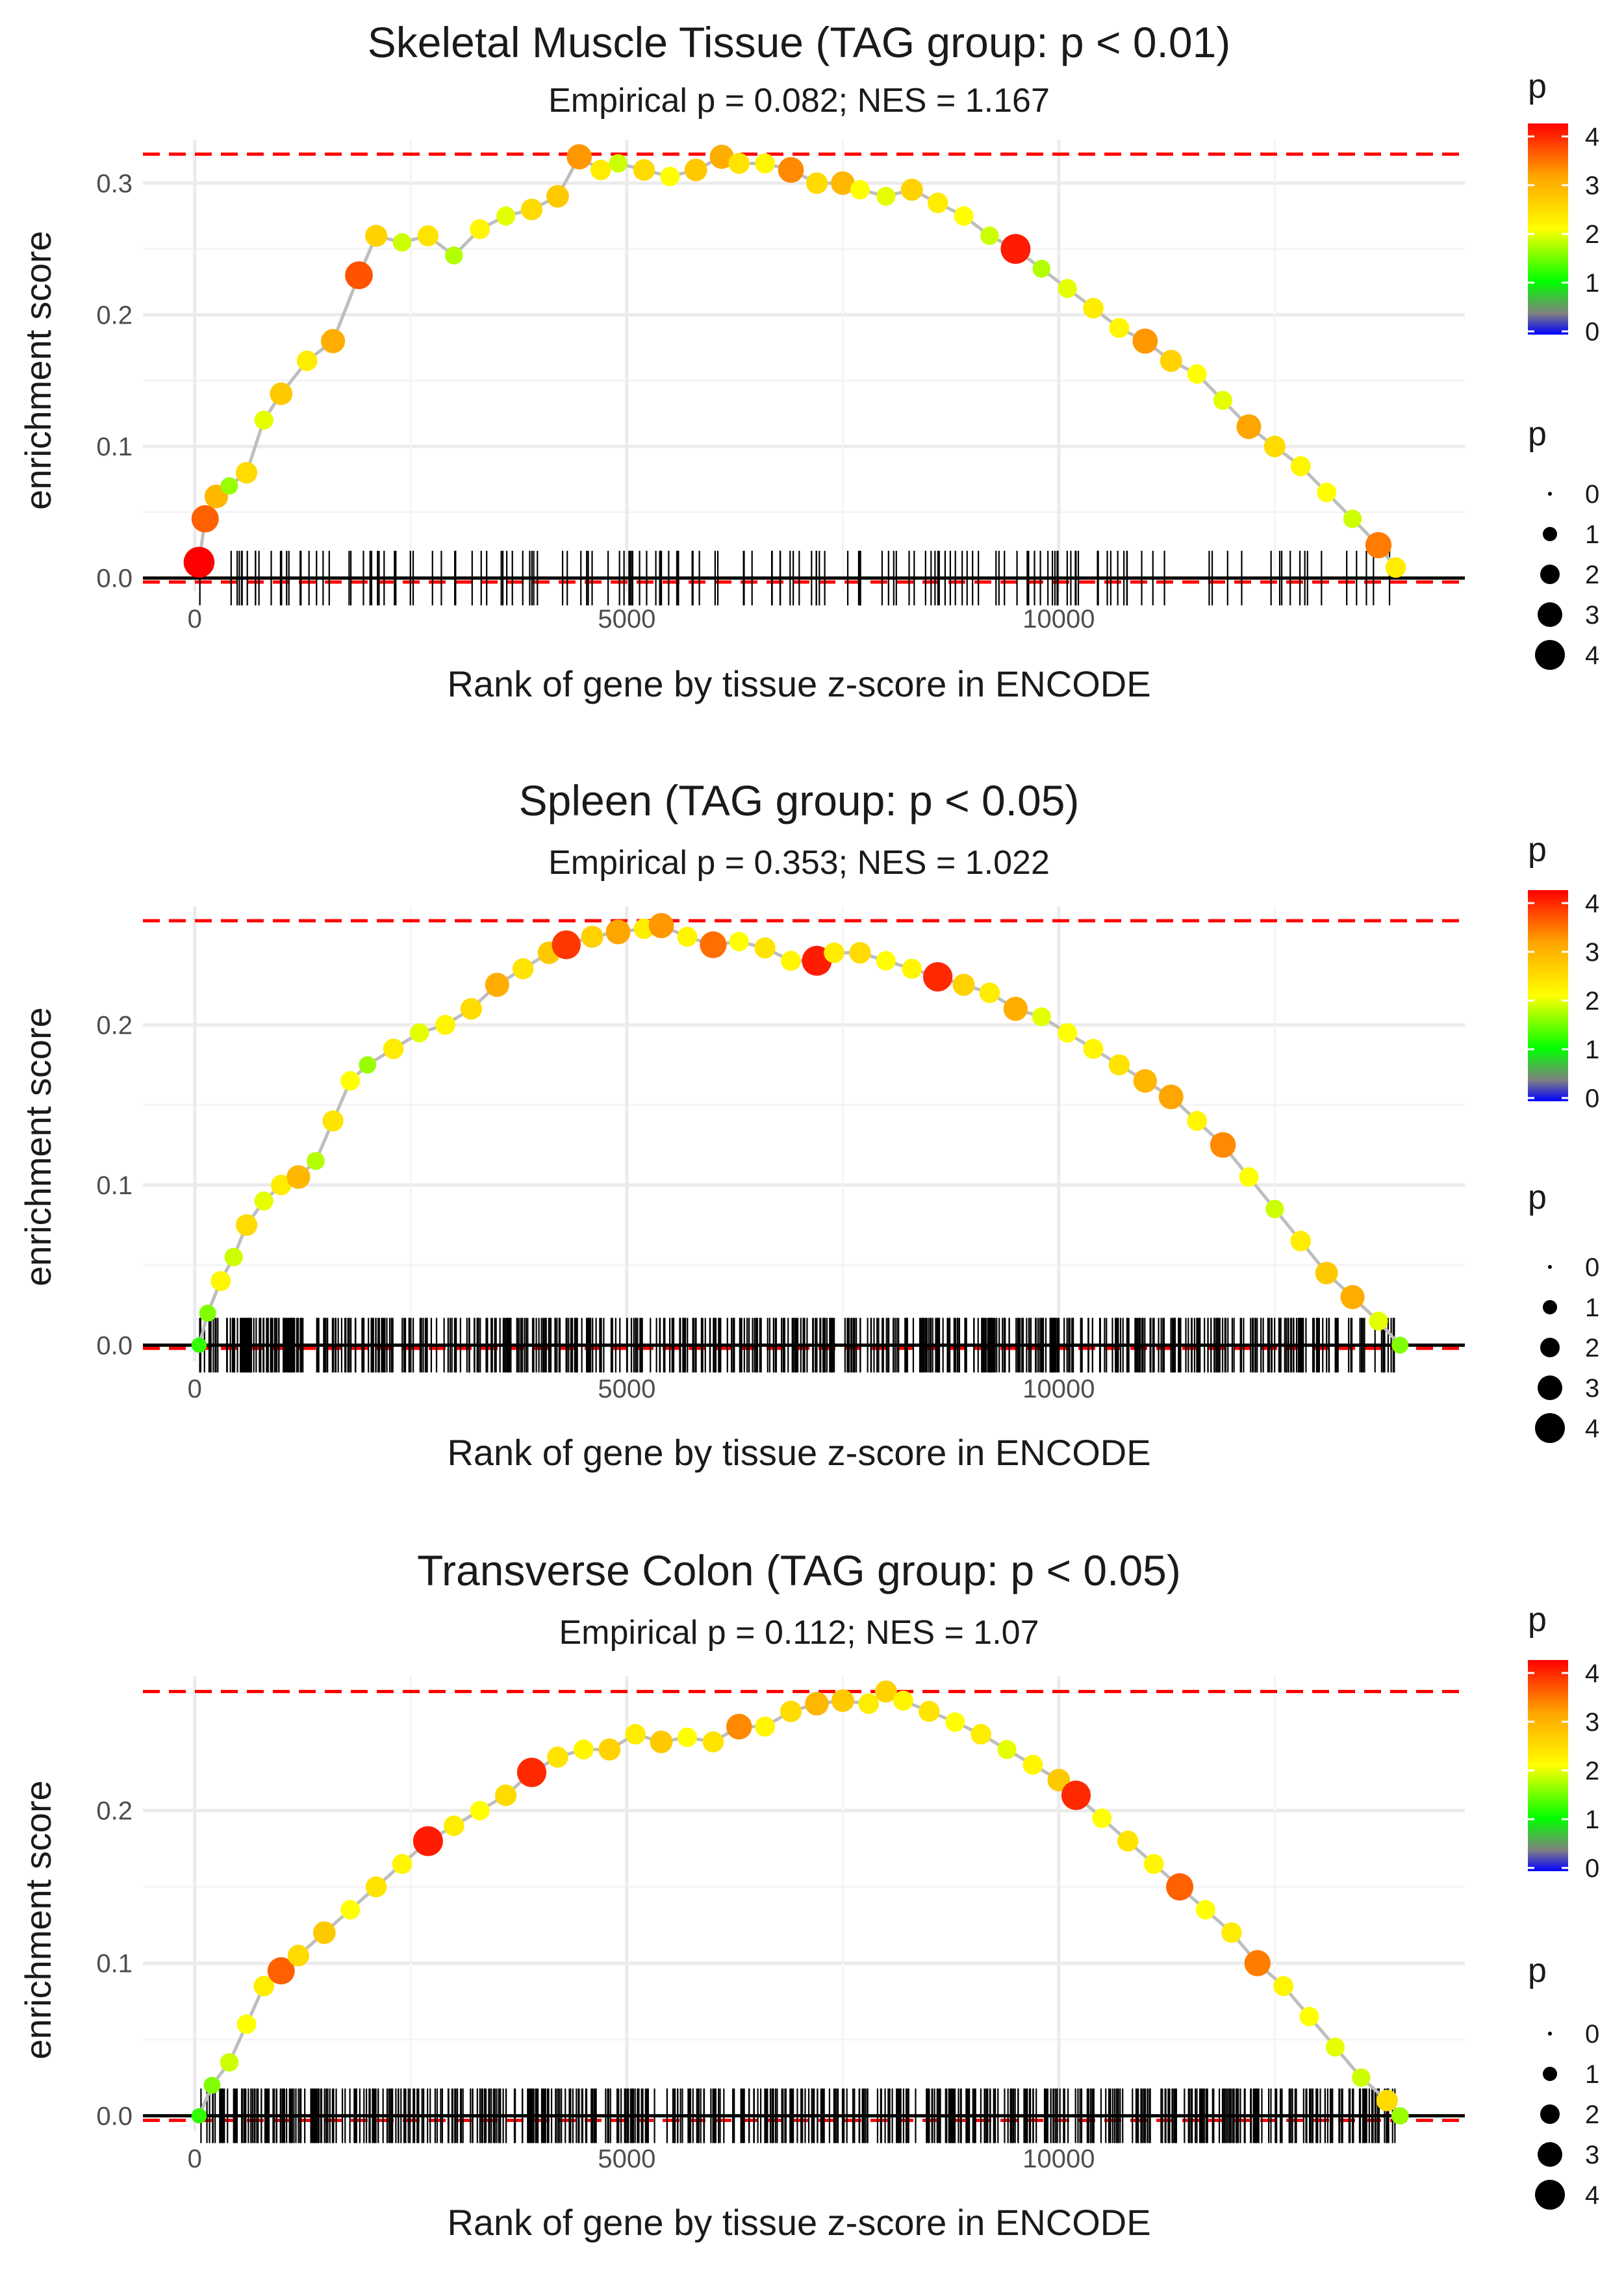 This screenshot has height=2274, width=1624. I want to click on legend-size-title: p, so click(1537, 434).